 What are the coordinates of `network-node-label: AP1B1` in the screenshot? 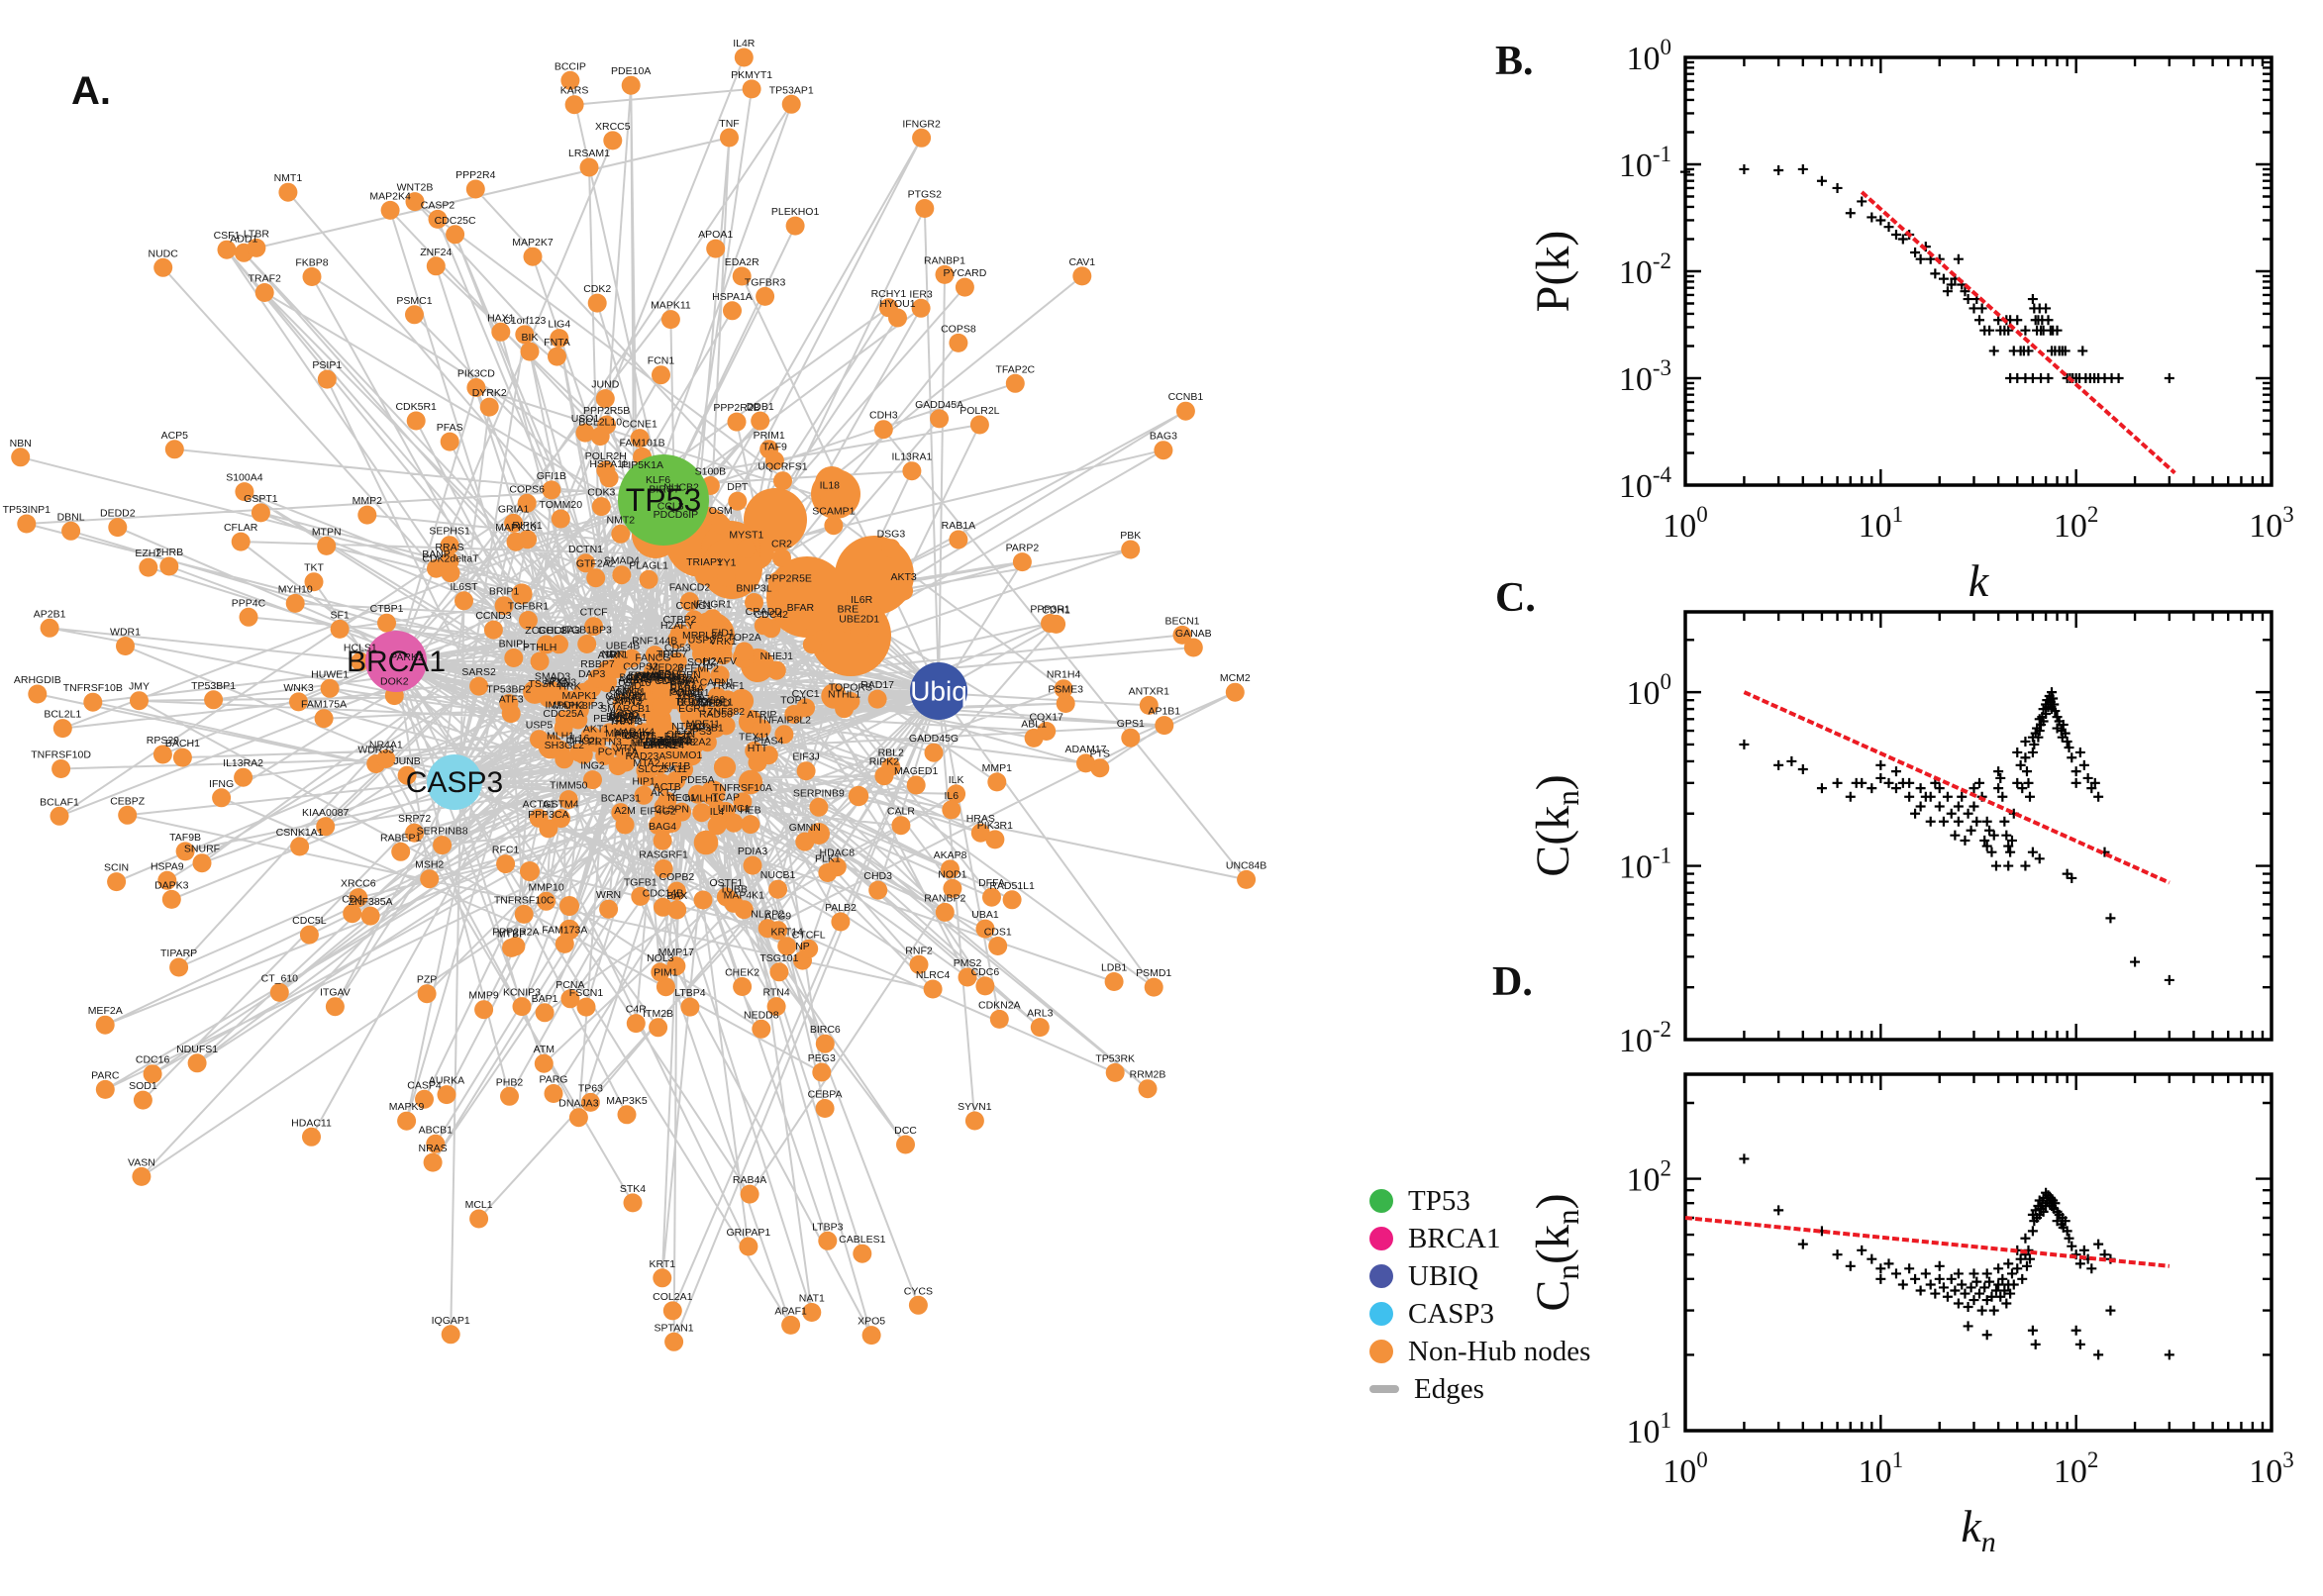 It's located at (1164, 712).